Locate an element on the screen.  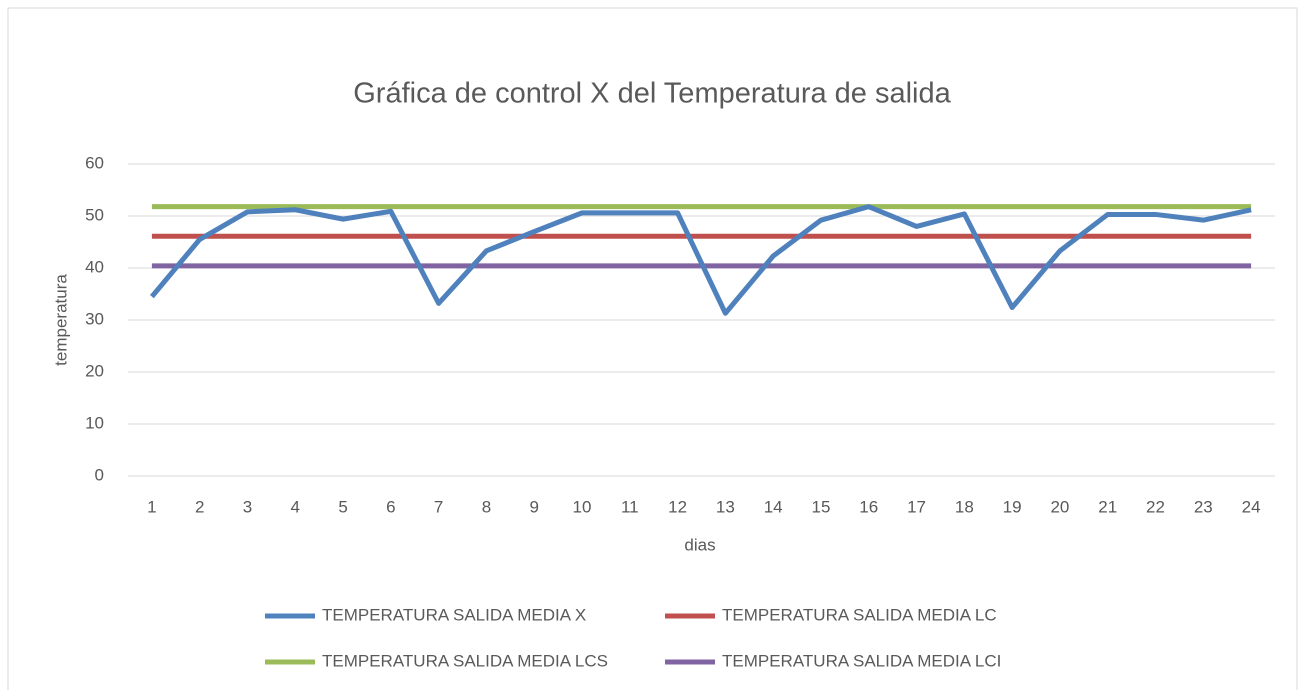
y-tick-label: 40 is located at coordinates (94, 266).